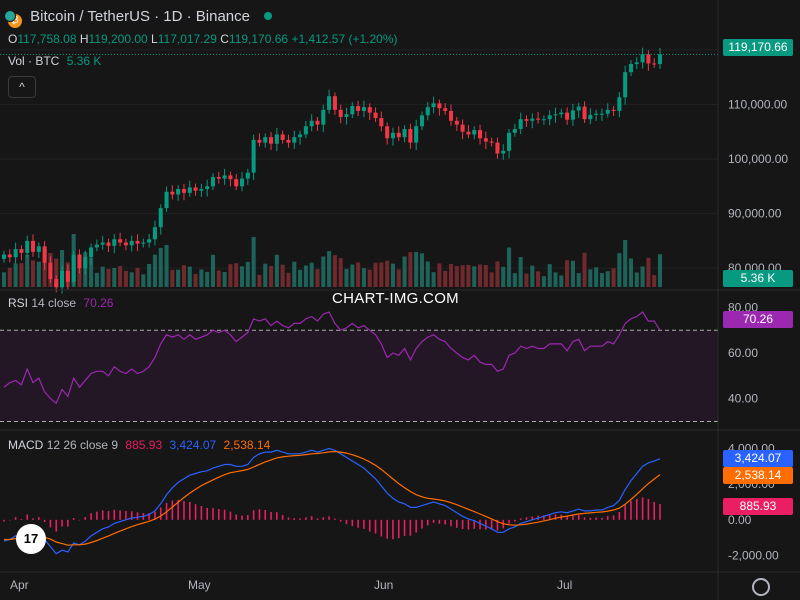  Describe the element at coordinates (34, 61) in the screenshot. I see `volume-label: Vol · BTC` at that location.